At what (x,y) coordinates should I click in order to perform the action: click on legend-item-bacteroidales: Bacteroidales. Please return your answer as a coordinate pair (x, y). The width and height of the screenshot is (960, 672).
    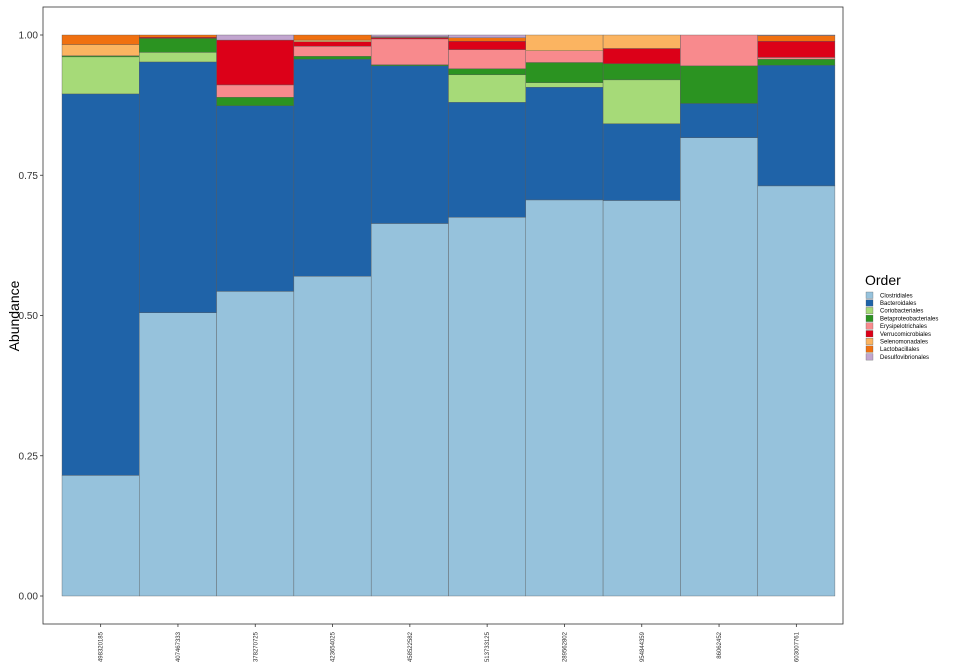
    Looking at the image, I should click on (890, 303).